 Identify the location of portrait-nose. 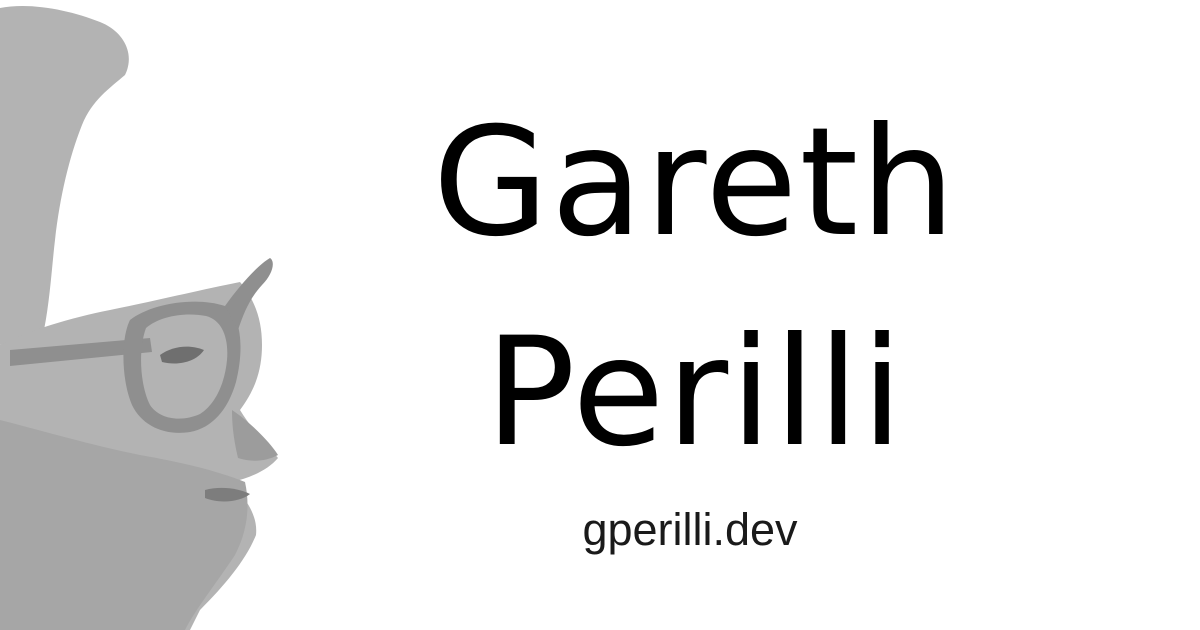
(255, 435).